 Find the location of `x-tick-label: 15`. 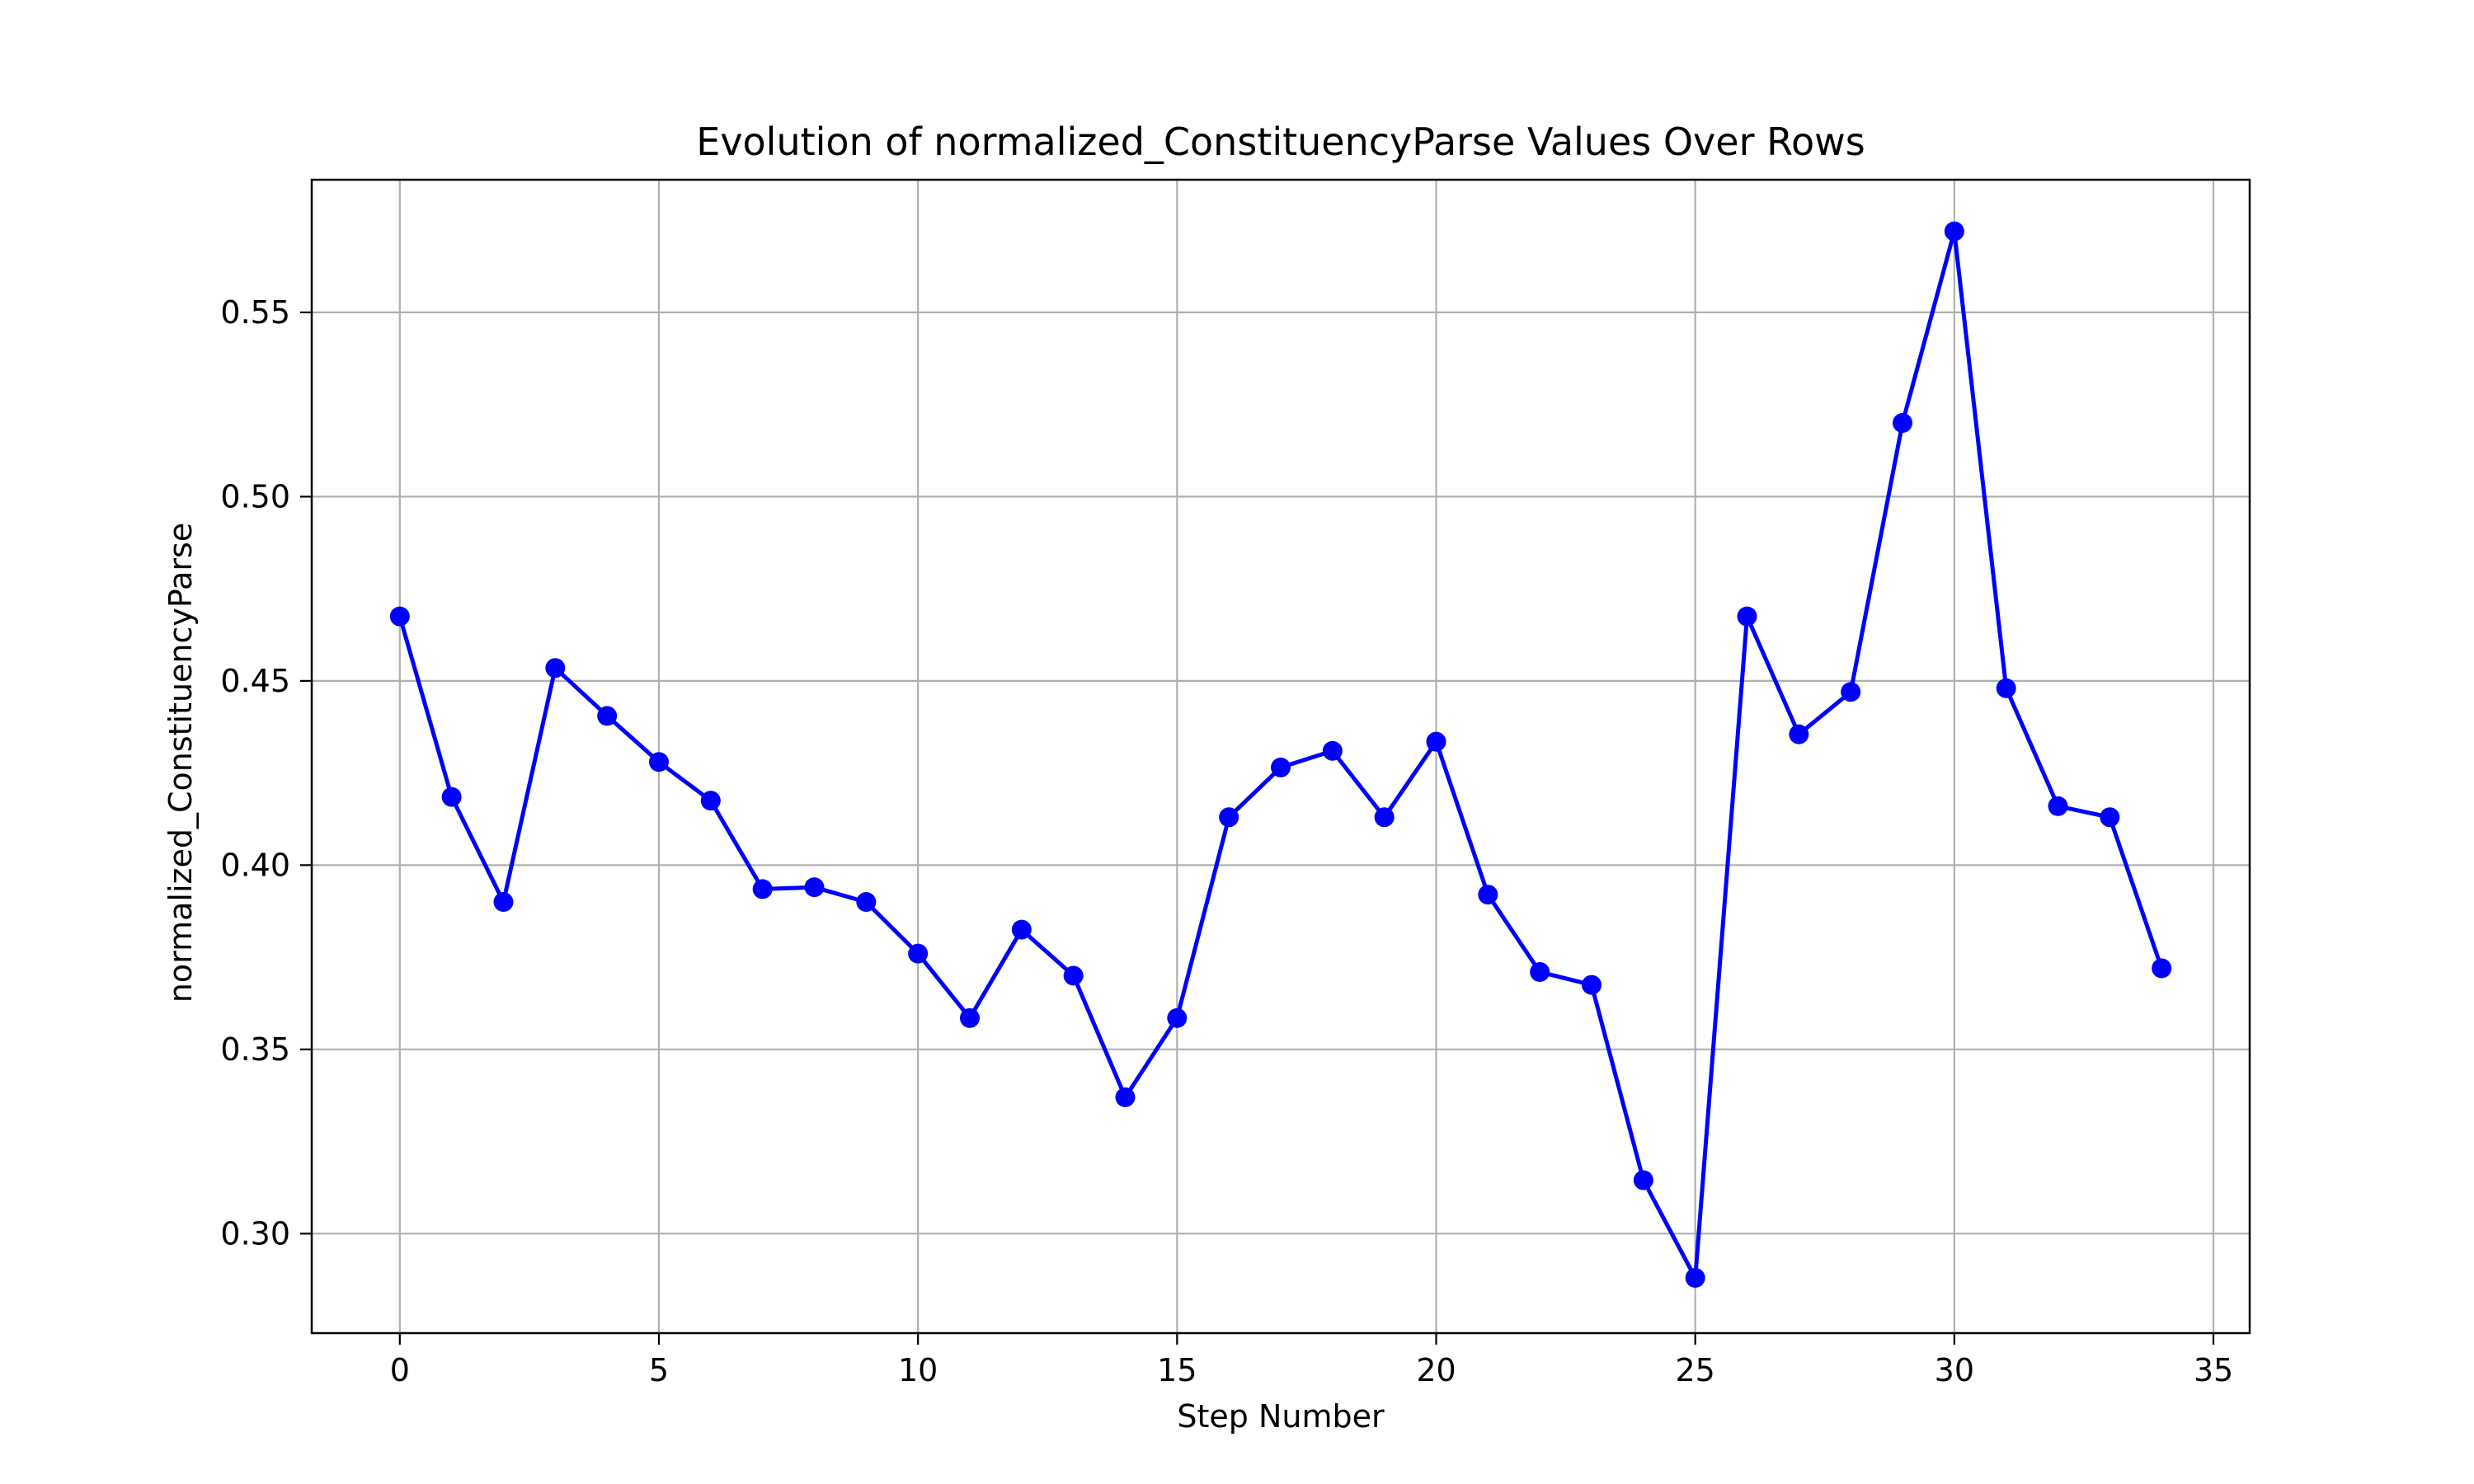

x-tick-label: 15 is located at coordinates (1177, 1370).